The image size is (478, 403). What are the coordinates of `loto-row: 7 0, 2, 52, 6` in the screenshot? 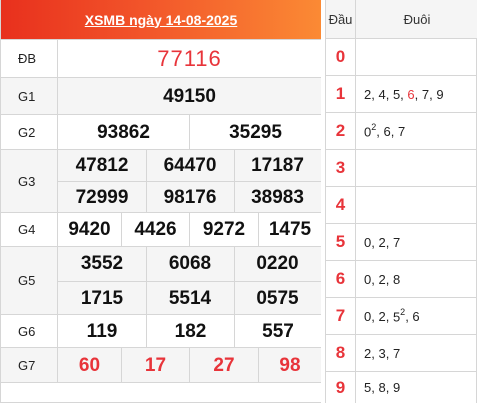 It's located at (401, 316).